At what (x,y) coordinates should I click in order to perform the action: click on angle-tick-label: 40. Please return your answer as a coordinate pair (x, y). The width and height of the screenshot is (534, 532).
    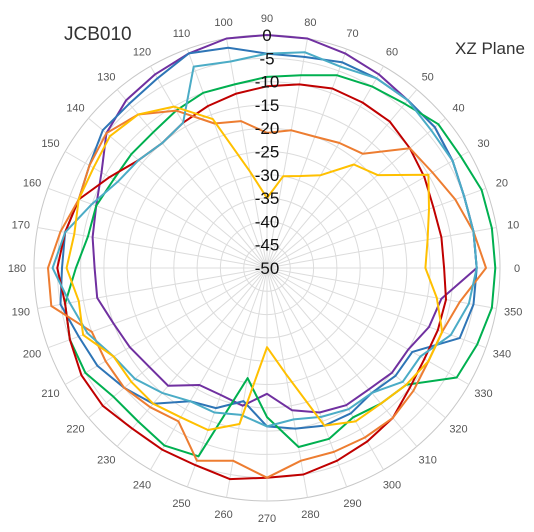
    Looking at the image, I should click on (458, 108).